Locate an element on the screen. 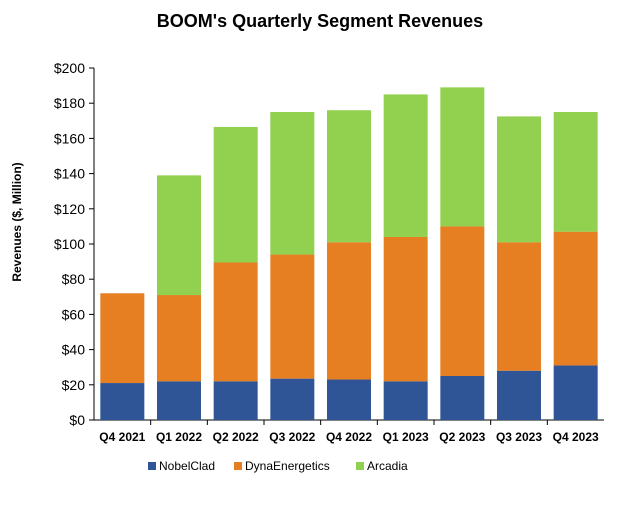  y-tick-label: $160 is located at coordinates (69, 138).